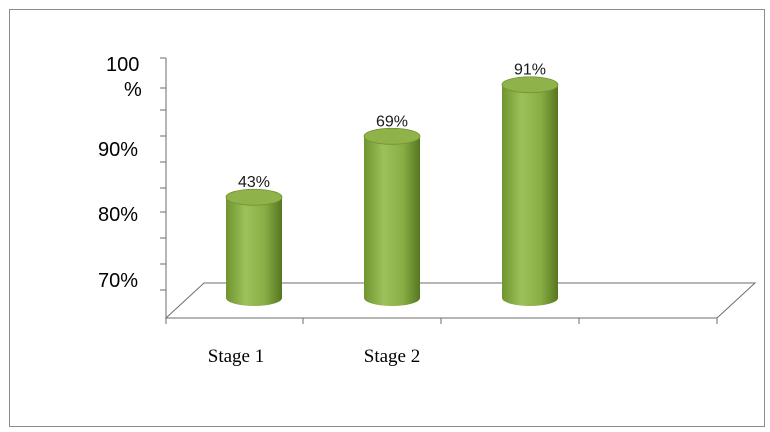  I want to click on y-tick-label-70: 70%, so click(118, 281).